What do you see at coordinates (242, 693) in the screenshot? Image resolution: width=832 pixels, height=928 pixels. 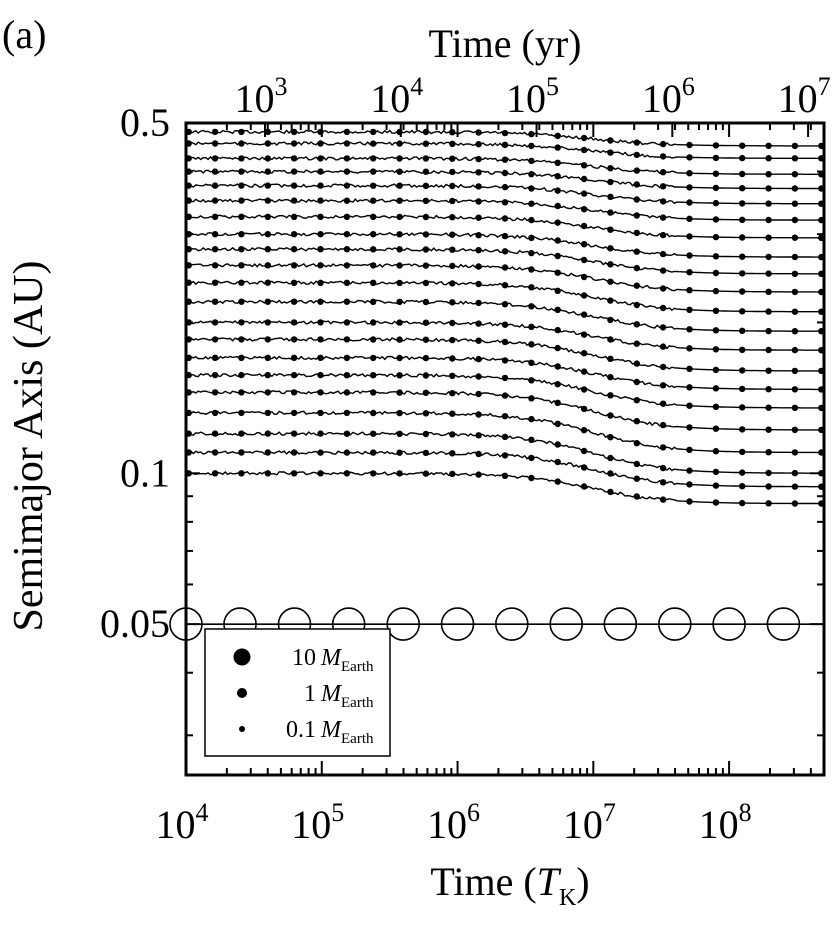 I see `legend-marker` at bounding box center [242, 693].